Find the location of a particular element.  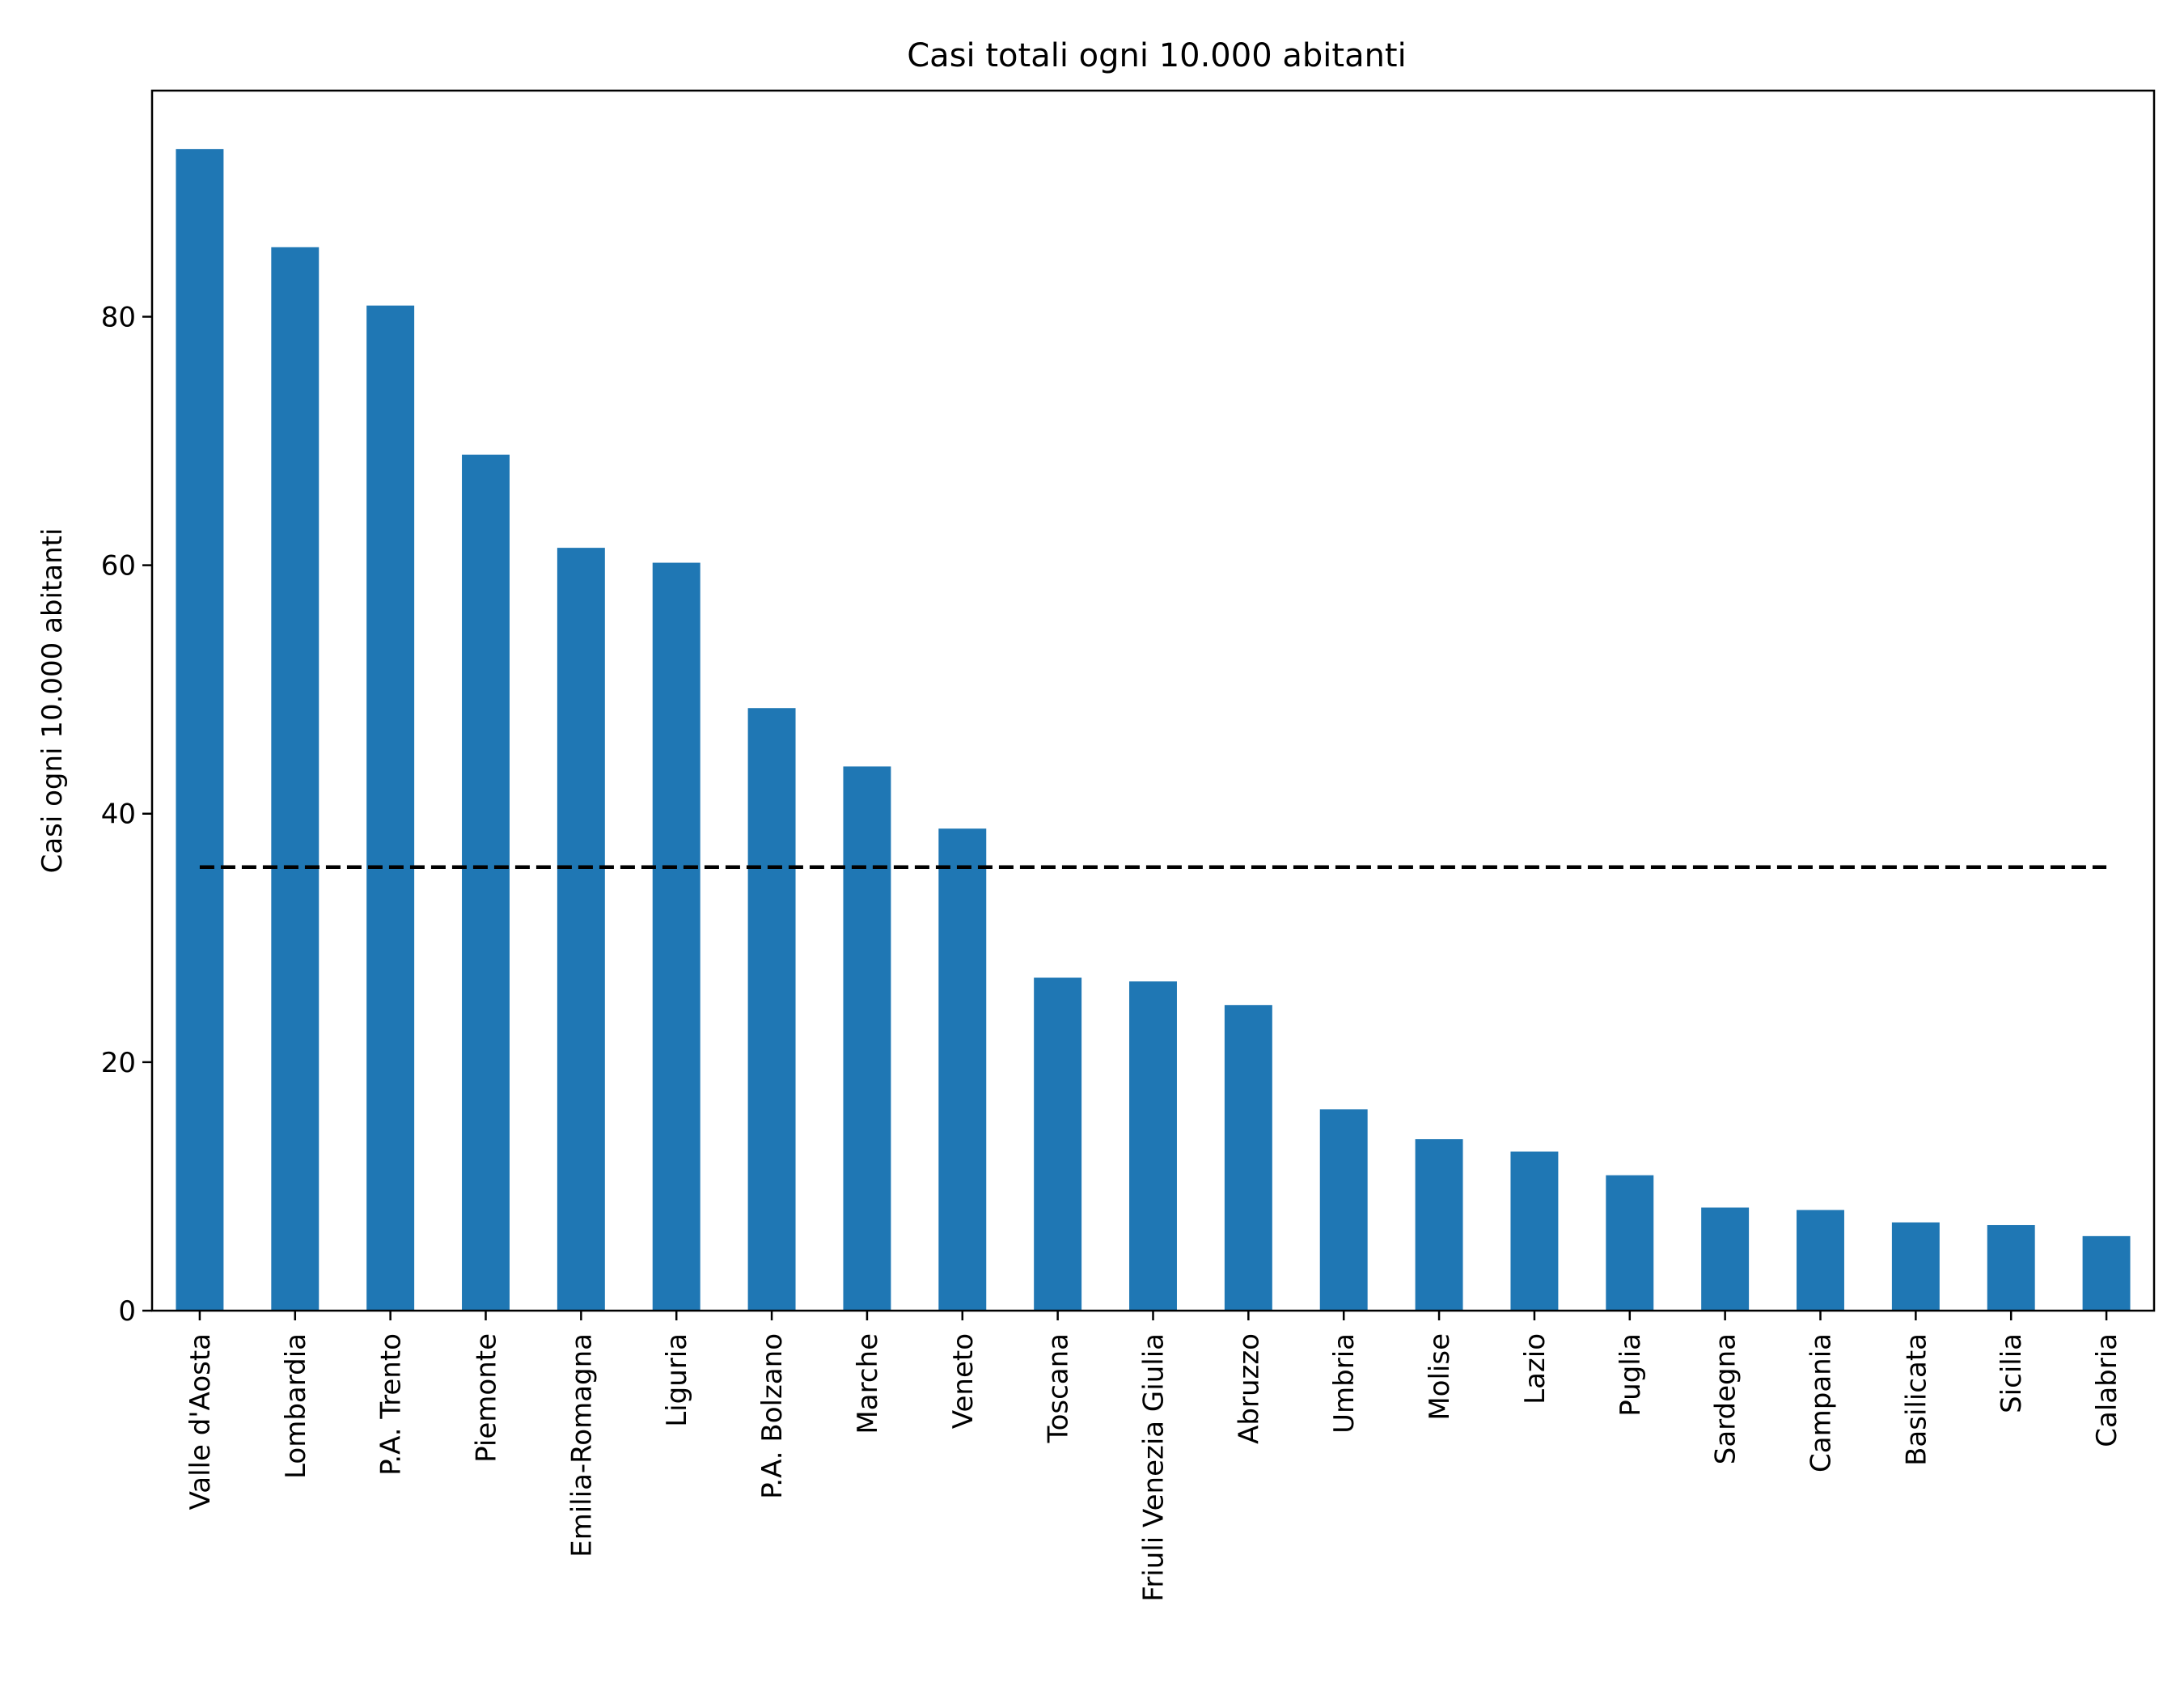

x-tick-label: Veneto is located at coordinates (963, 1381).